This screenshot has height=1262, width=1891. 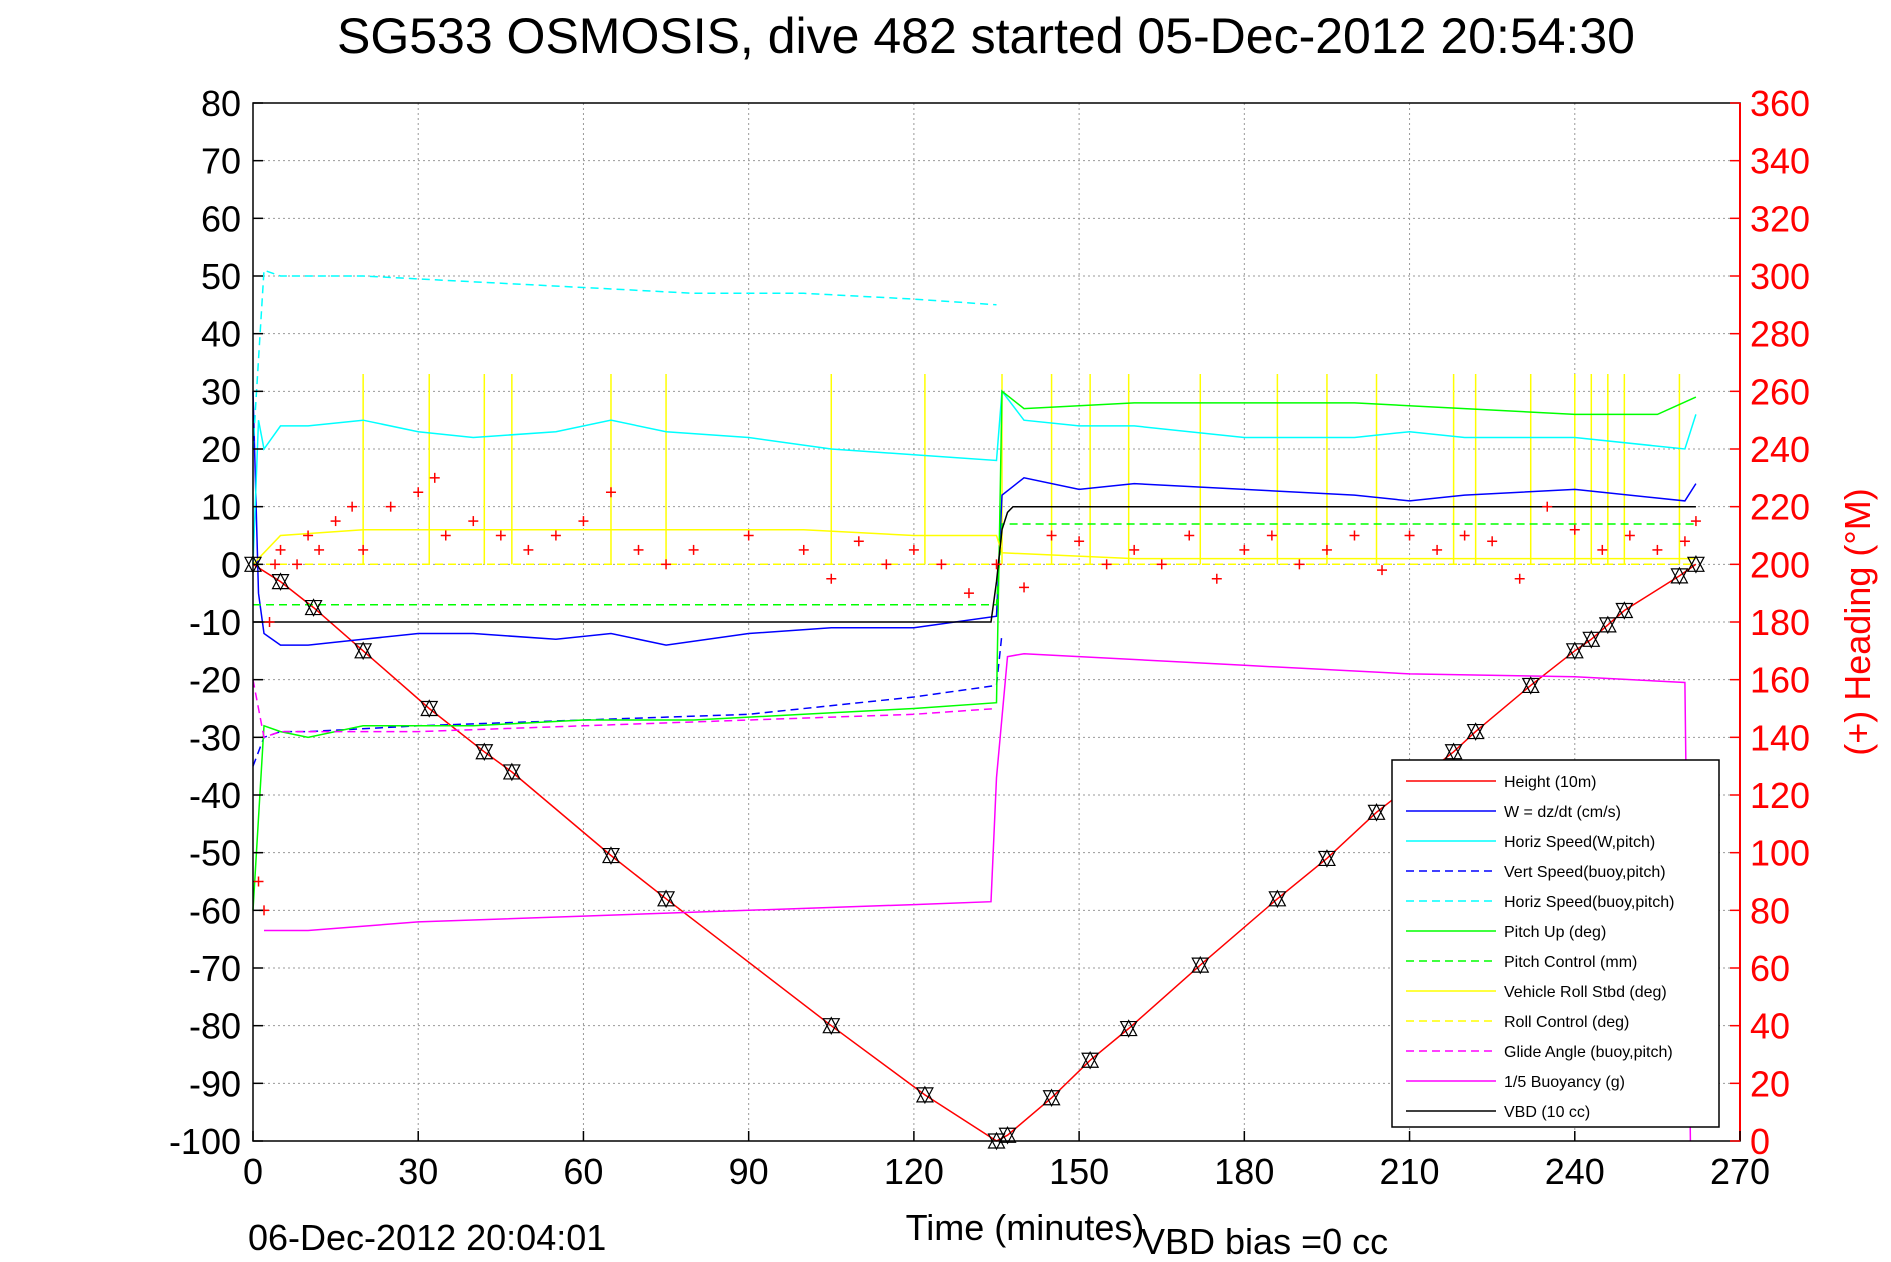 I want to click on x-tick-label: 0, so click(x=253, y=1171).